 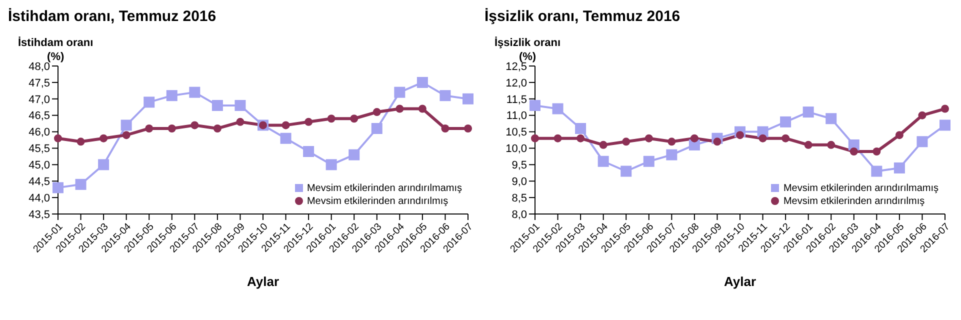 What do you see at coordinates (56, 49) in the screenshot?
I see `y-axis-title: İstihdam oranı (%)` at bounding box center [56, 49].